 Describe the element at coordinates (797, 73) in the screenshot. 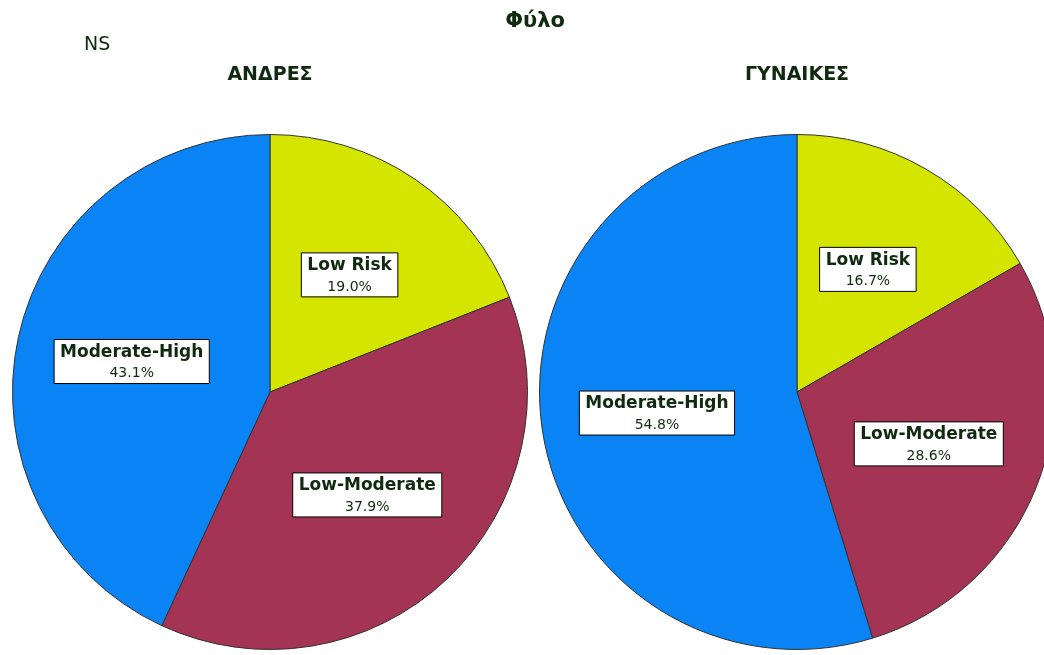

I see `chart-title: ΓΥΝΑΙΚΕΣ` at that location.